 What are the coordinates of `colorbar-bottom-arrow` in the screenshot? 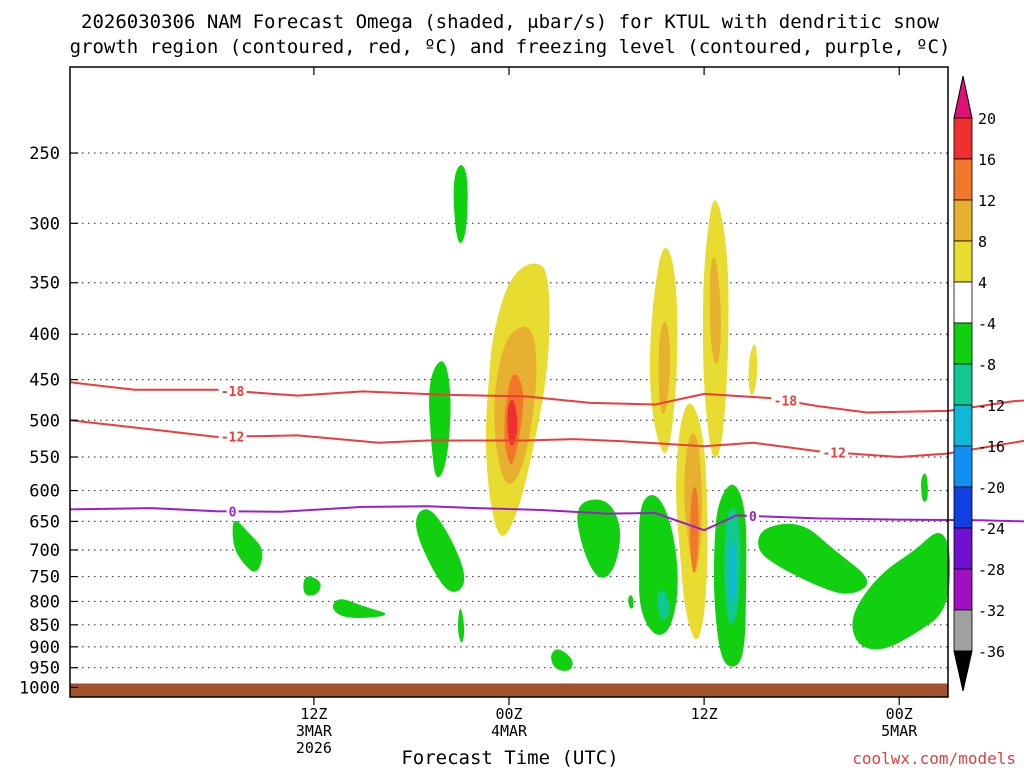 It's located at (963, 671).